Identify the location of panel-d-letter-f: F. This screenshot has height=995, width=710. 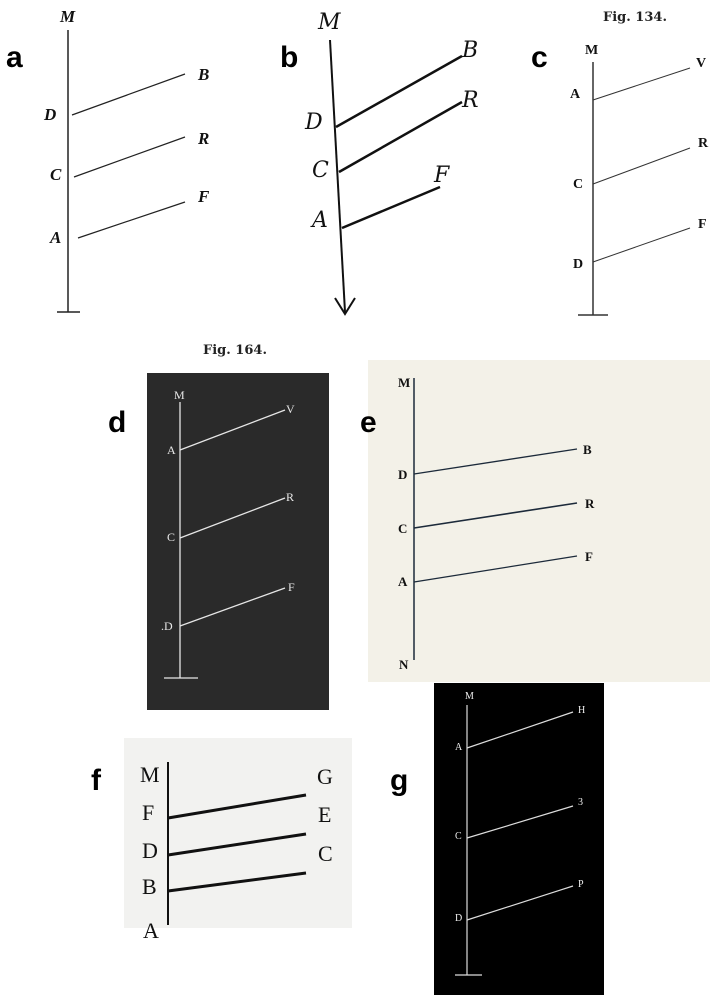
(291, 587).